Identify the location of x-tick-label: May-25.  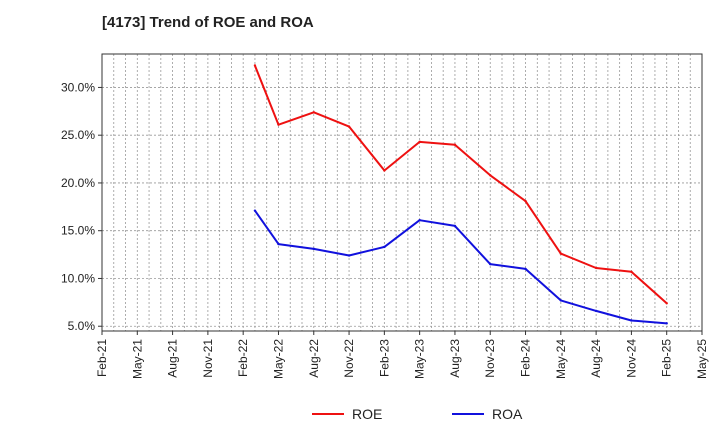
(702, 359).